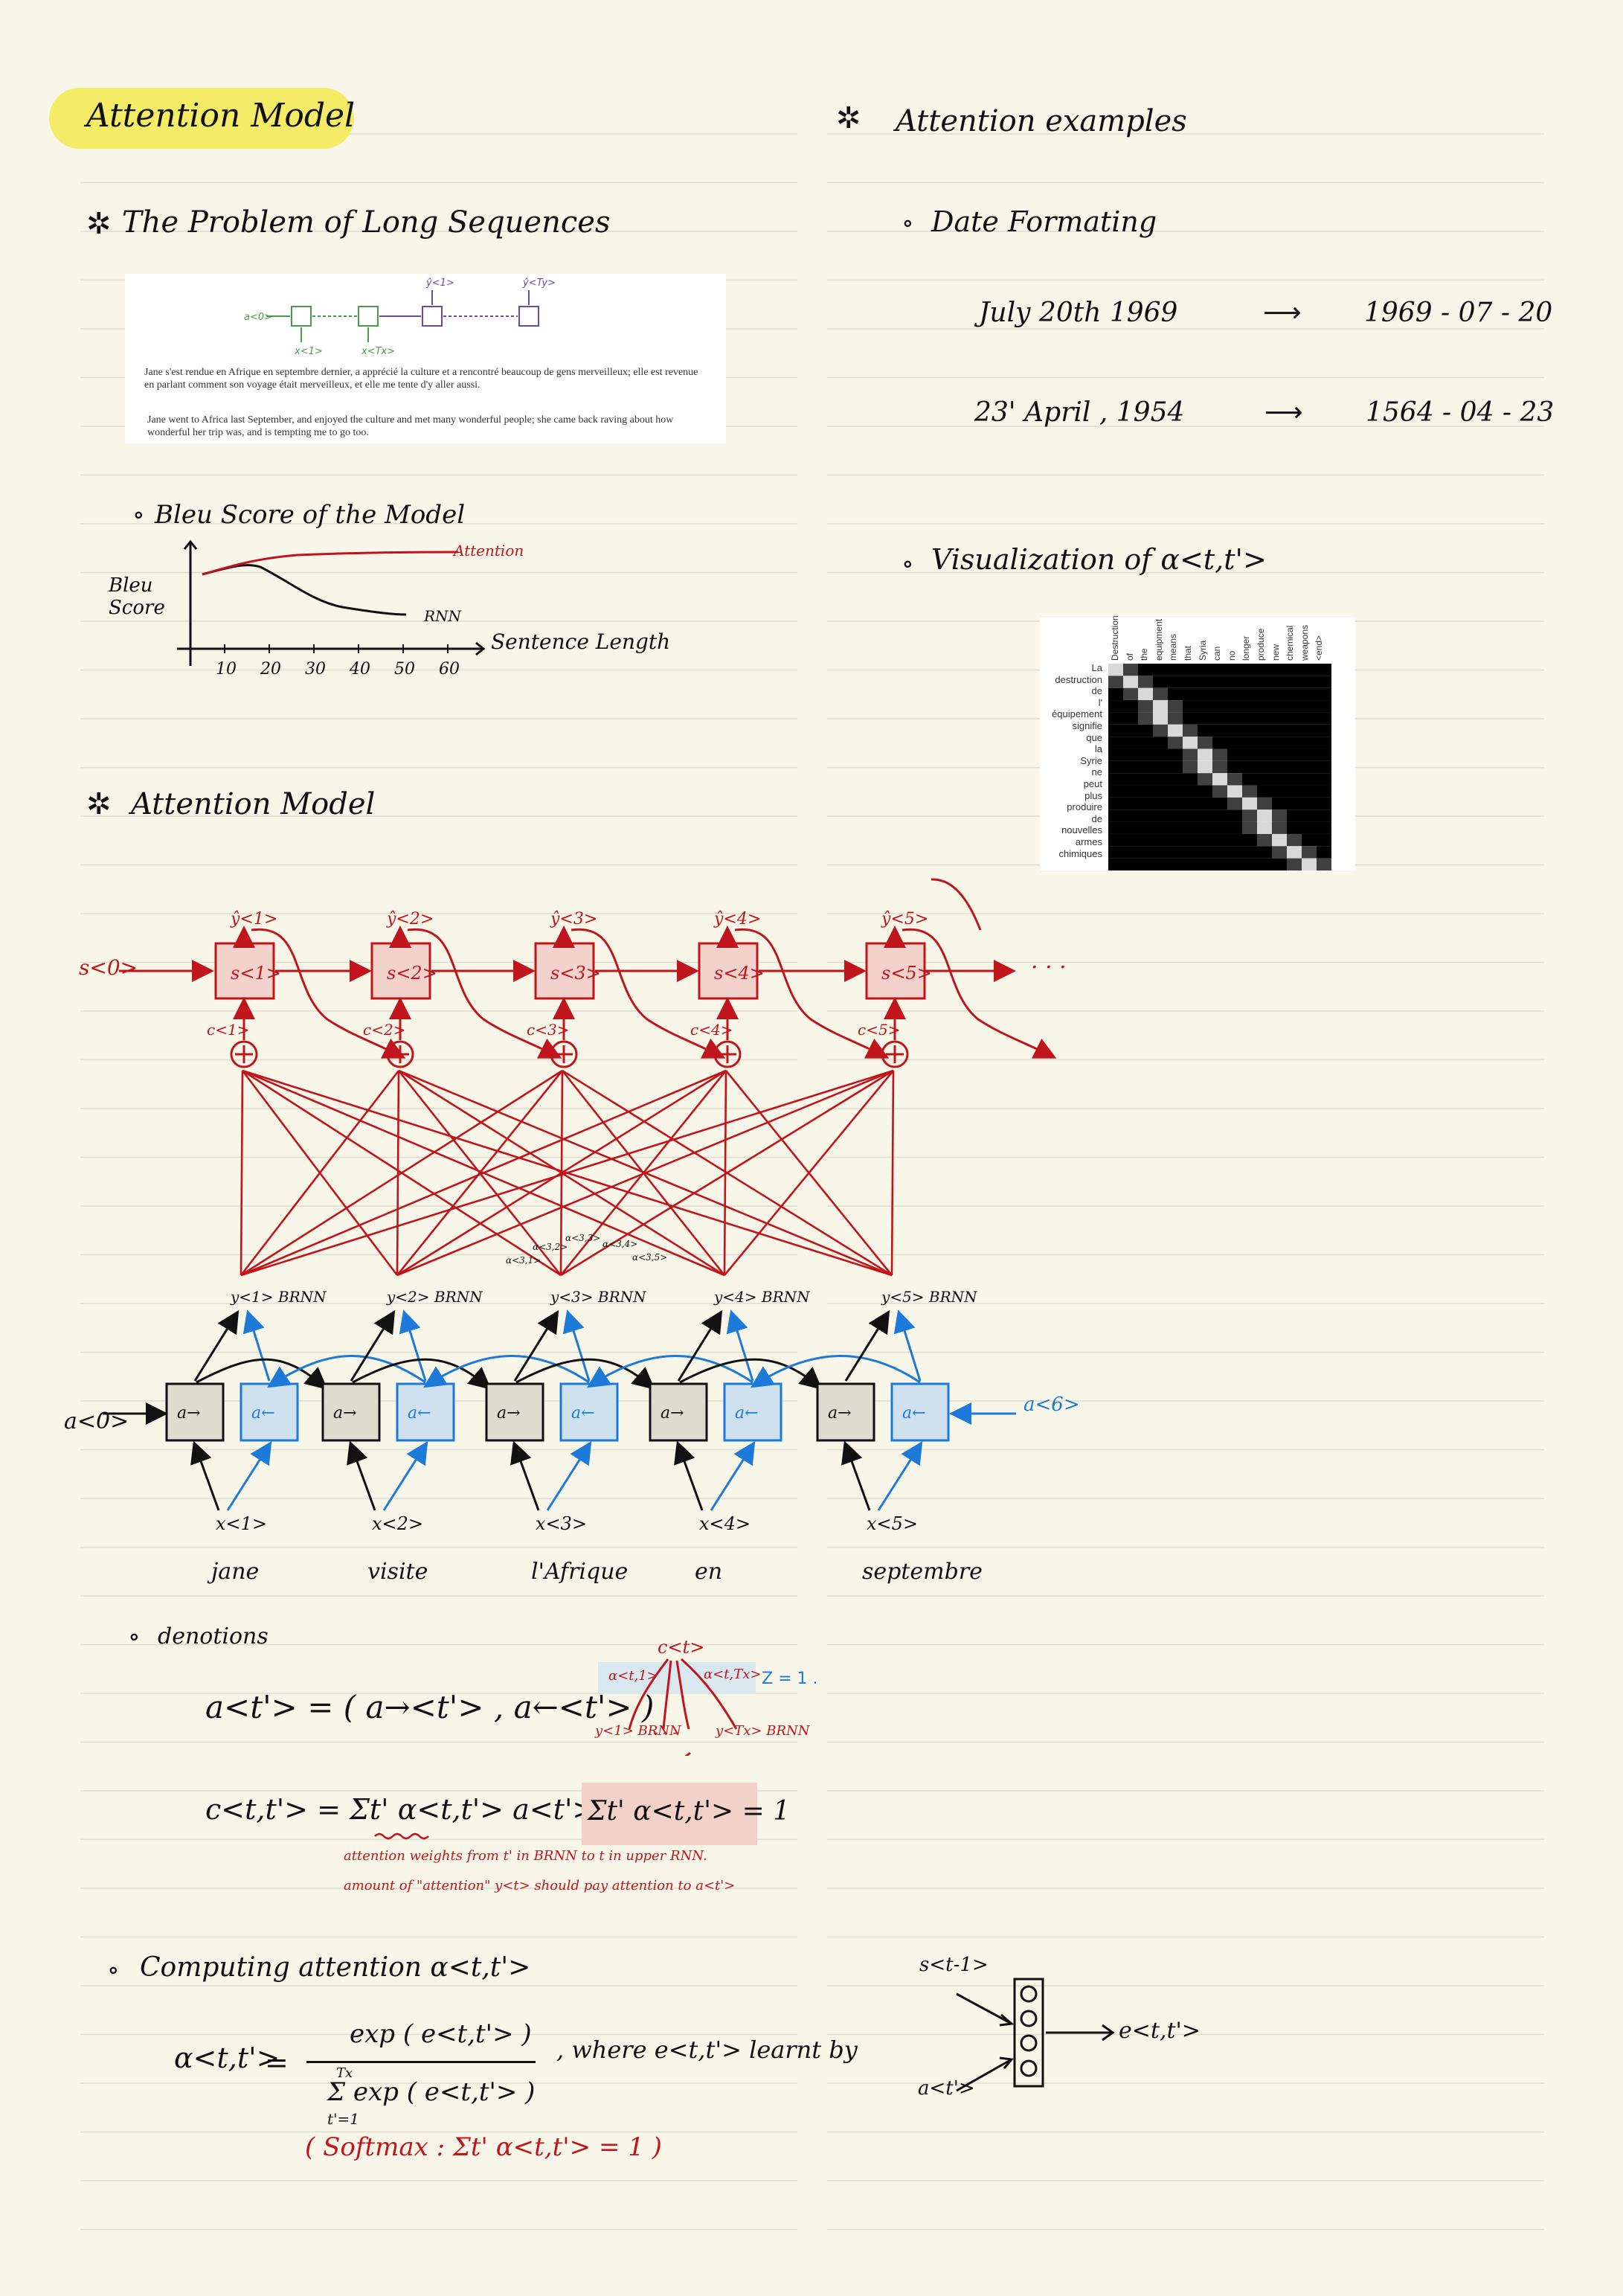  I want to click on softmax-limit-bottom: t'=1, so click(343, 2119).